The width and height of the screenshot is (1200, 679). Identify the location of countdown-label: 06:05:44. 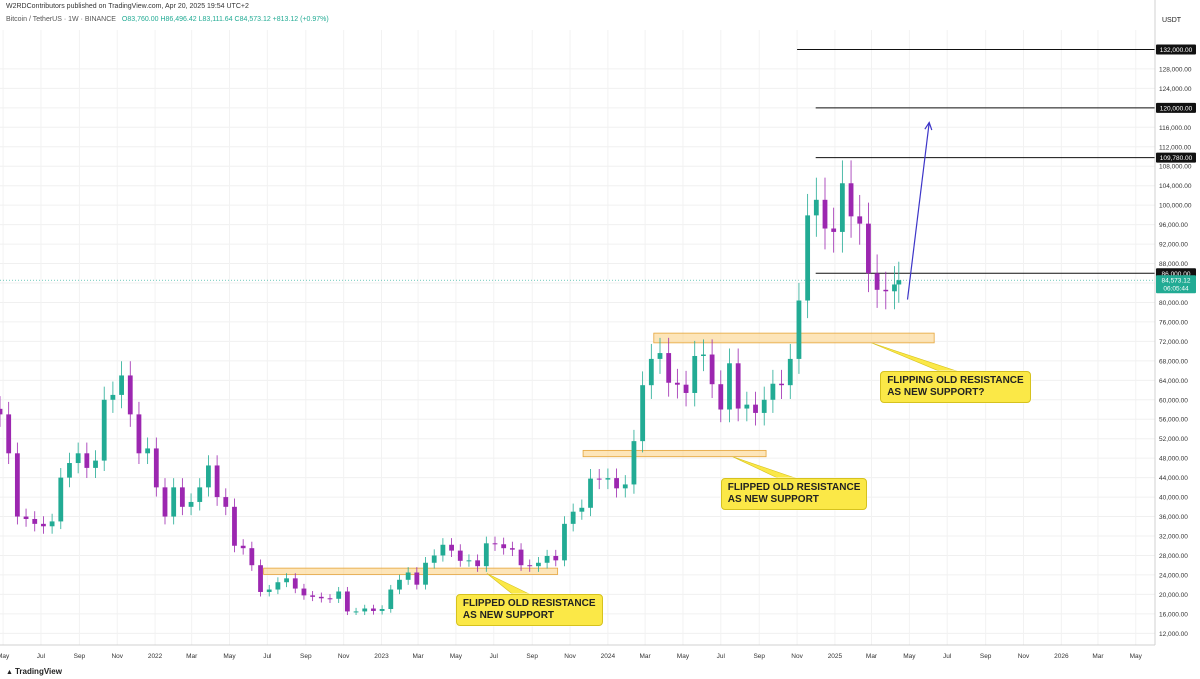
(1176, 289).